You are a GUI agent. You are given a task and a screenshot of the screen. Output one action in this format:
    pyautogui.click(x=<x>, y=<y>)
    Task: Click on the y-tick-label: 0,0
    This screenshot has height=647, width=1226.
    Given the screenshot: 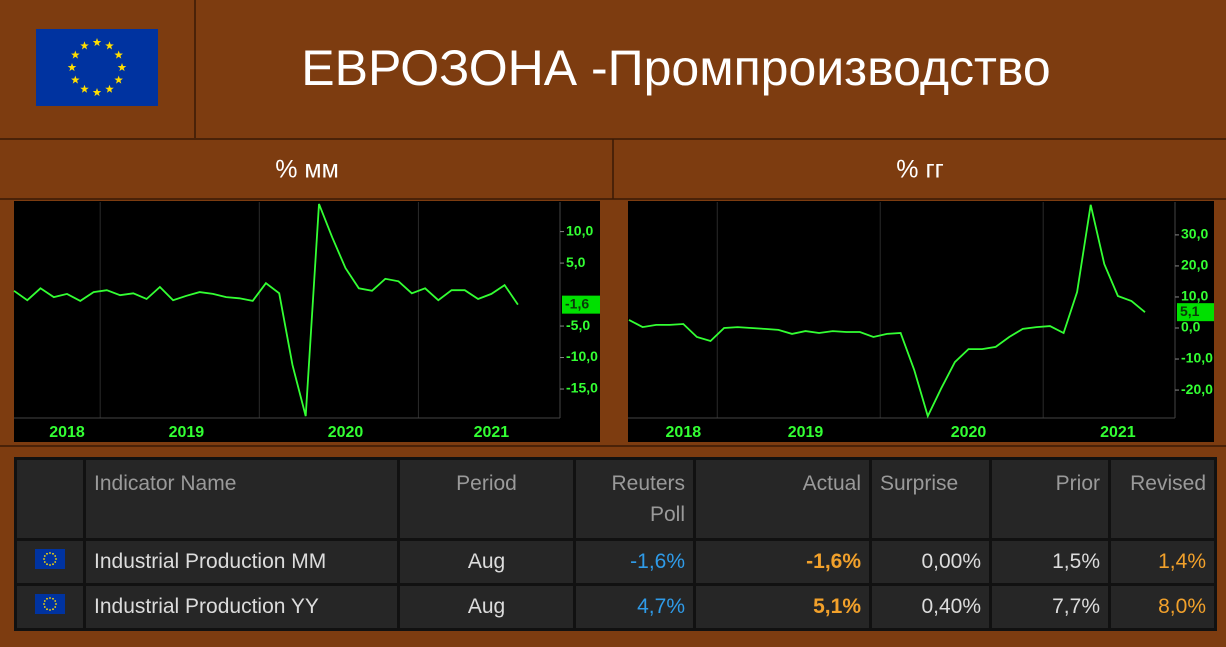 What is the action you would take?
    pyautogui.click(x=1191, y=327)
    